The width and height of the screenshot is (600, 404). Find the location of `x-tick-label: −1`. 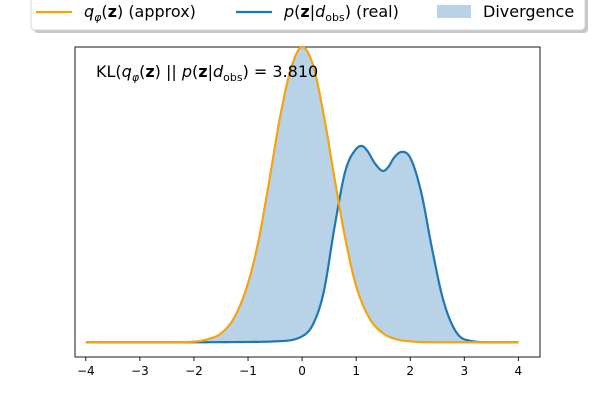

x-tick-label: −1 is located at coordinates (248, 371).